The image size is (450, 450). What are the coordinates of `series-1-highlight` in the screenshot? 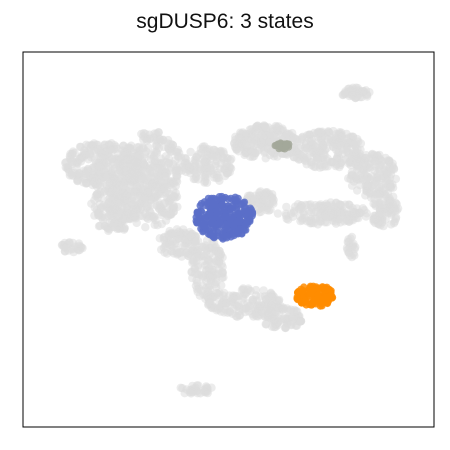 It's located at (315, 296).